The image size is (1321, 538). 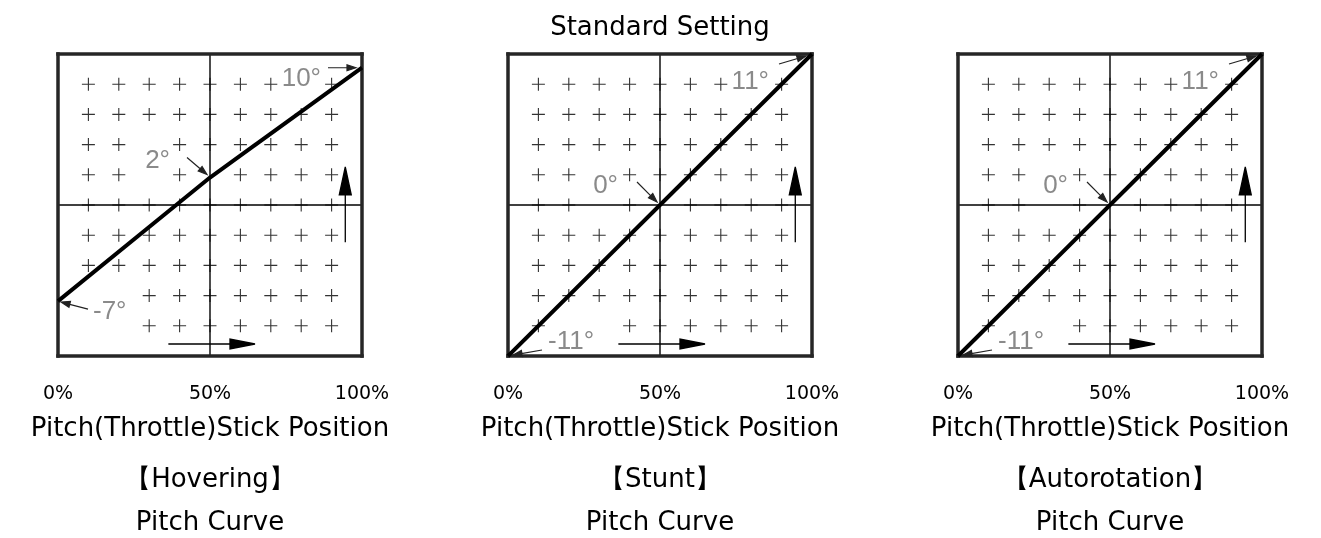 I want to click on title: 【Autorotation】, so click(x=1110, y=478).